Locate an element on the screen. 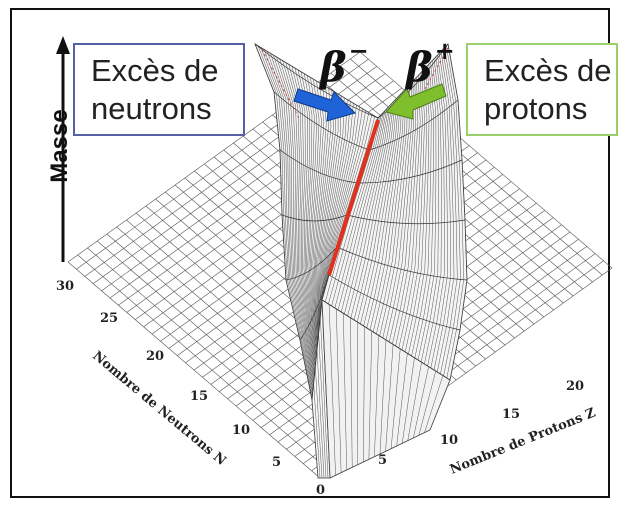  valley-front-walls is located at coordinates (381, 389).